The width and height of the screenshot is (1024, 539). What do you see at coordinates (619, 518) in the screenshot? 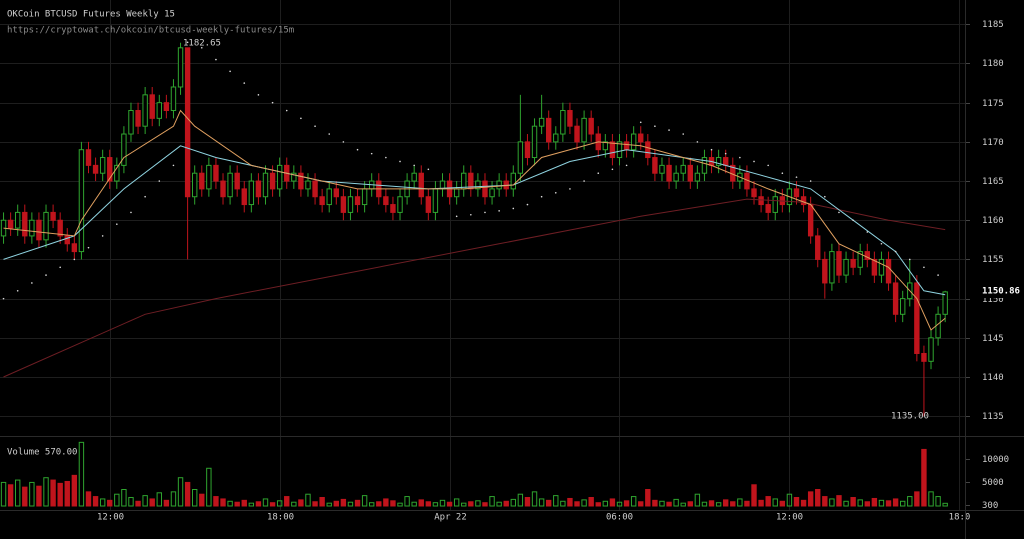
I see `x-tick-label: 06:00` at bounding box center [619, 518].